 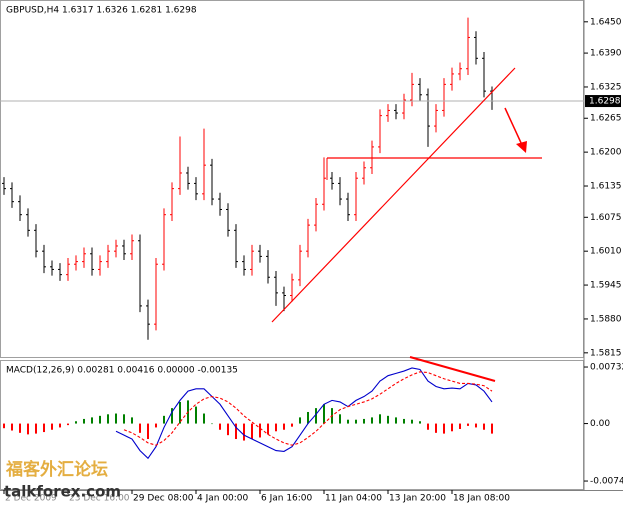 What do you see at coordinates (606, 252) in the screenshot?
I see `y-tick-label: 1.6010` at bounding box center [606, 252].